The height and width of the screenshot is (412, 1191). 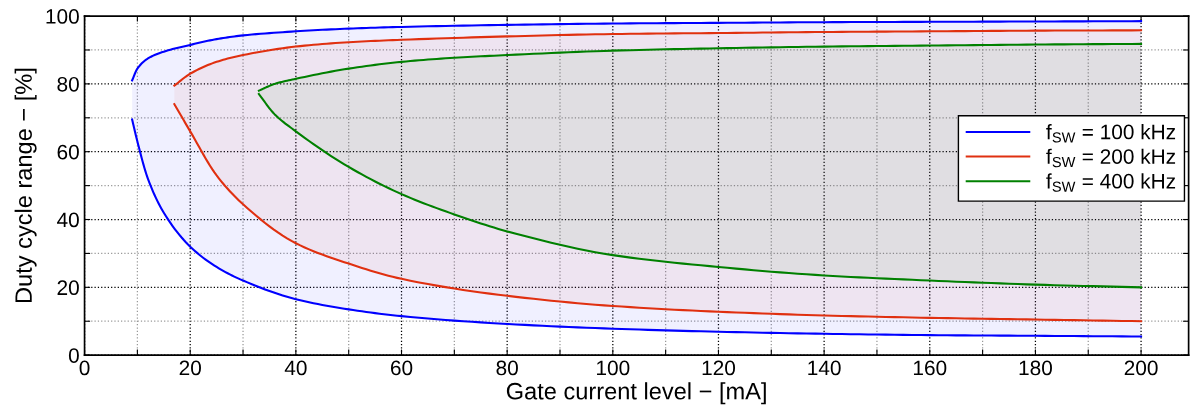 What do you see at coordinates (295, 368) in the screenshot?
I see `x-tick-label: 40` at bounding box center [295, 368].